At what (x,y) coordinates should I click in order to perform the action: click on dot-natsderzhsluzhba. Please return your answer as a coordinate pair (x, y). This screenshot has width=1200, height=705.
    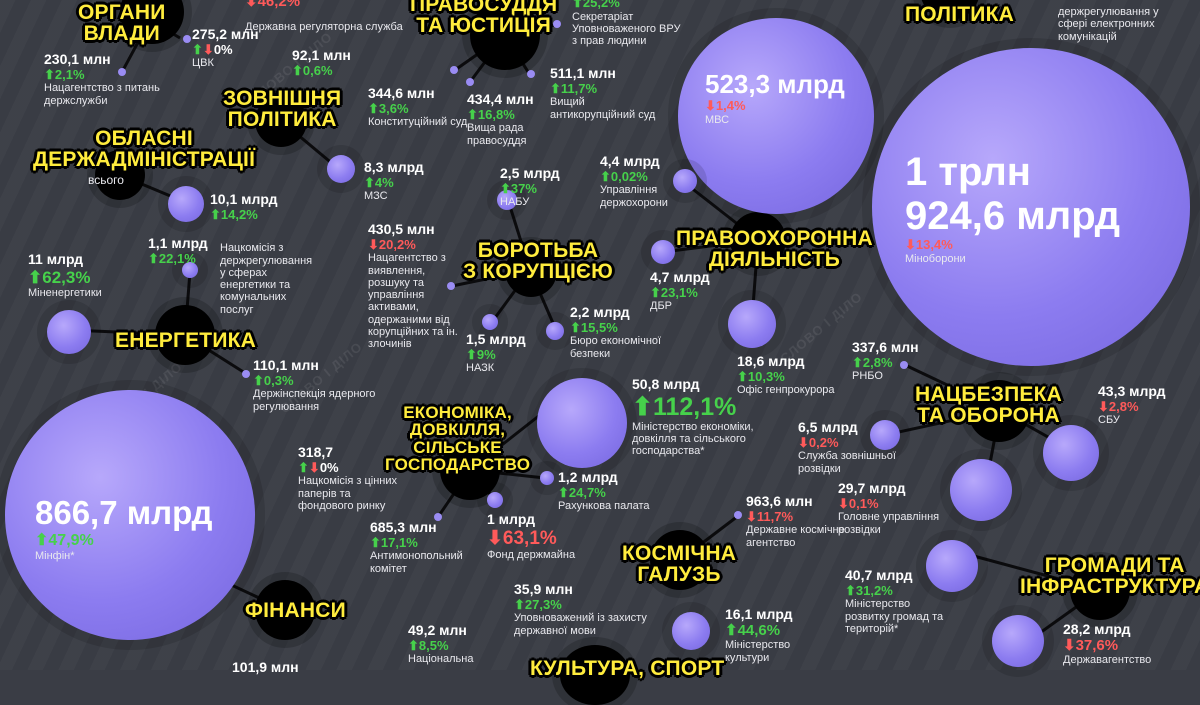
    Looking at the image, I should click on (122, 72).